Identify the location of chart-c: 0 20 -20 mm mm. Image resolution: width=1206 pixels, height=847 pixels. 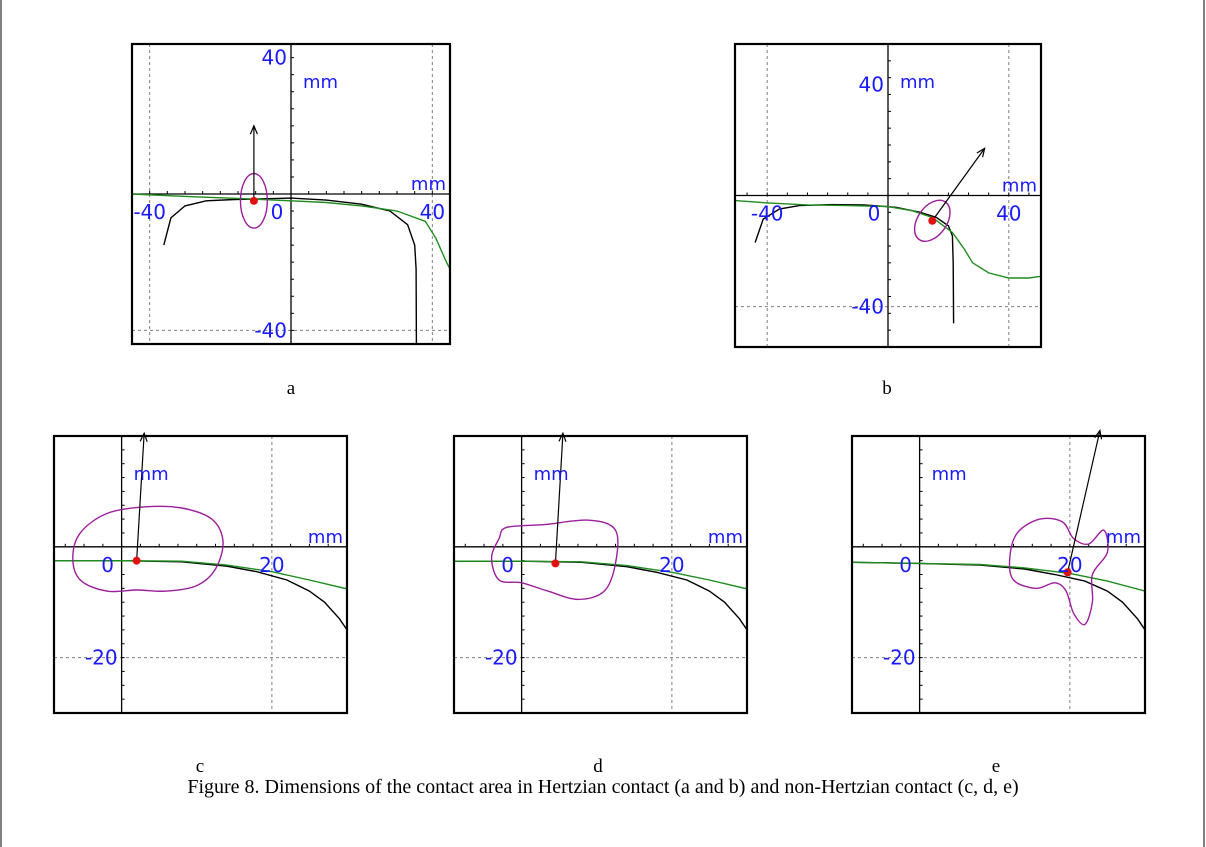
(200, 573).